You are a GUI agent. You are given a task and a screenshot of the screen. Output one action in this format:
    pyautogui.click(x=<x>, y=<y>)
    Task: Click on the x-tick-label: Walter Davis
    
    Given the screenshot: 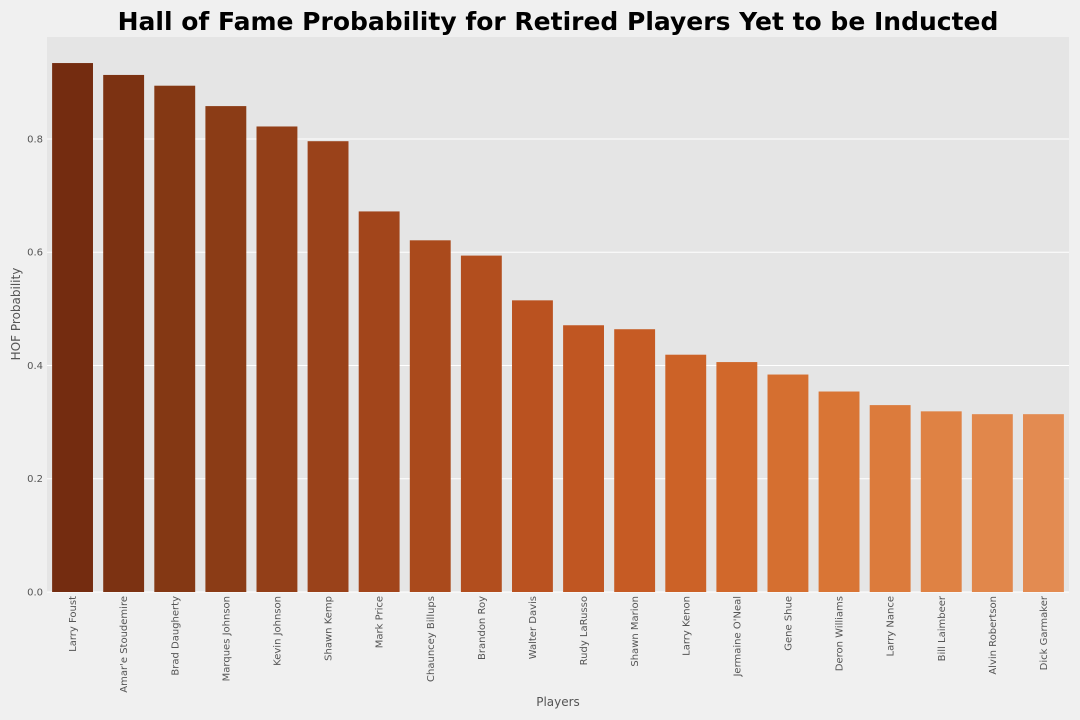 What is the action you would take?
    pyautogui.click(x=533, y=627)
    